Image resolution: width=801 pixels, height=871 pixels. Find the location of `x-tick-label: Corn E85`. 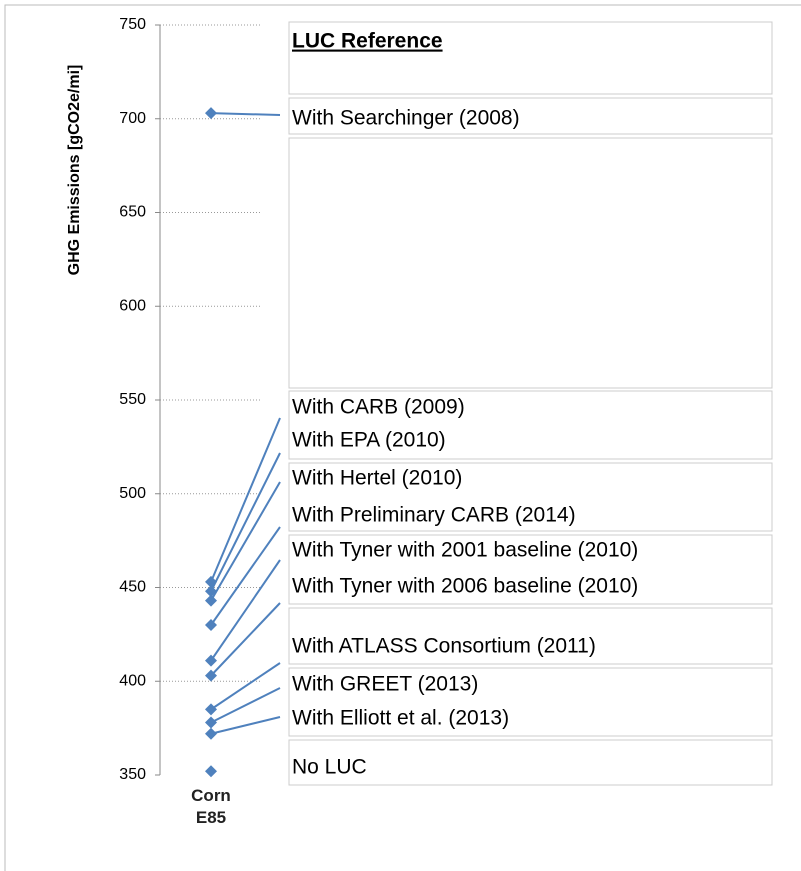

x-tick-label: Corn E85 is located at coordinates (211, 806).